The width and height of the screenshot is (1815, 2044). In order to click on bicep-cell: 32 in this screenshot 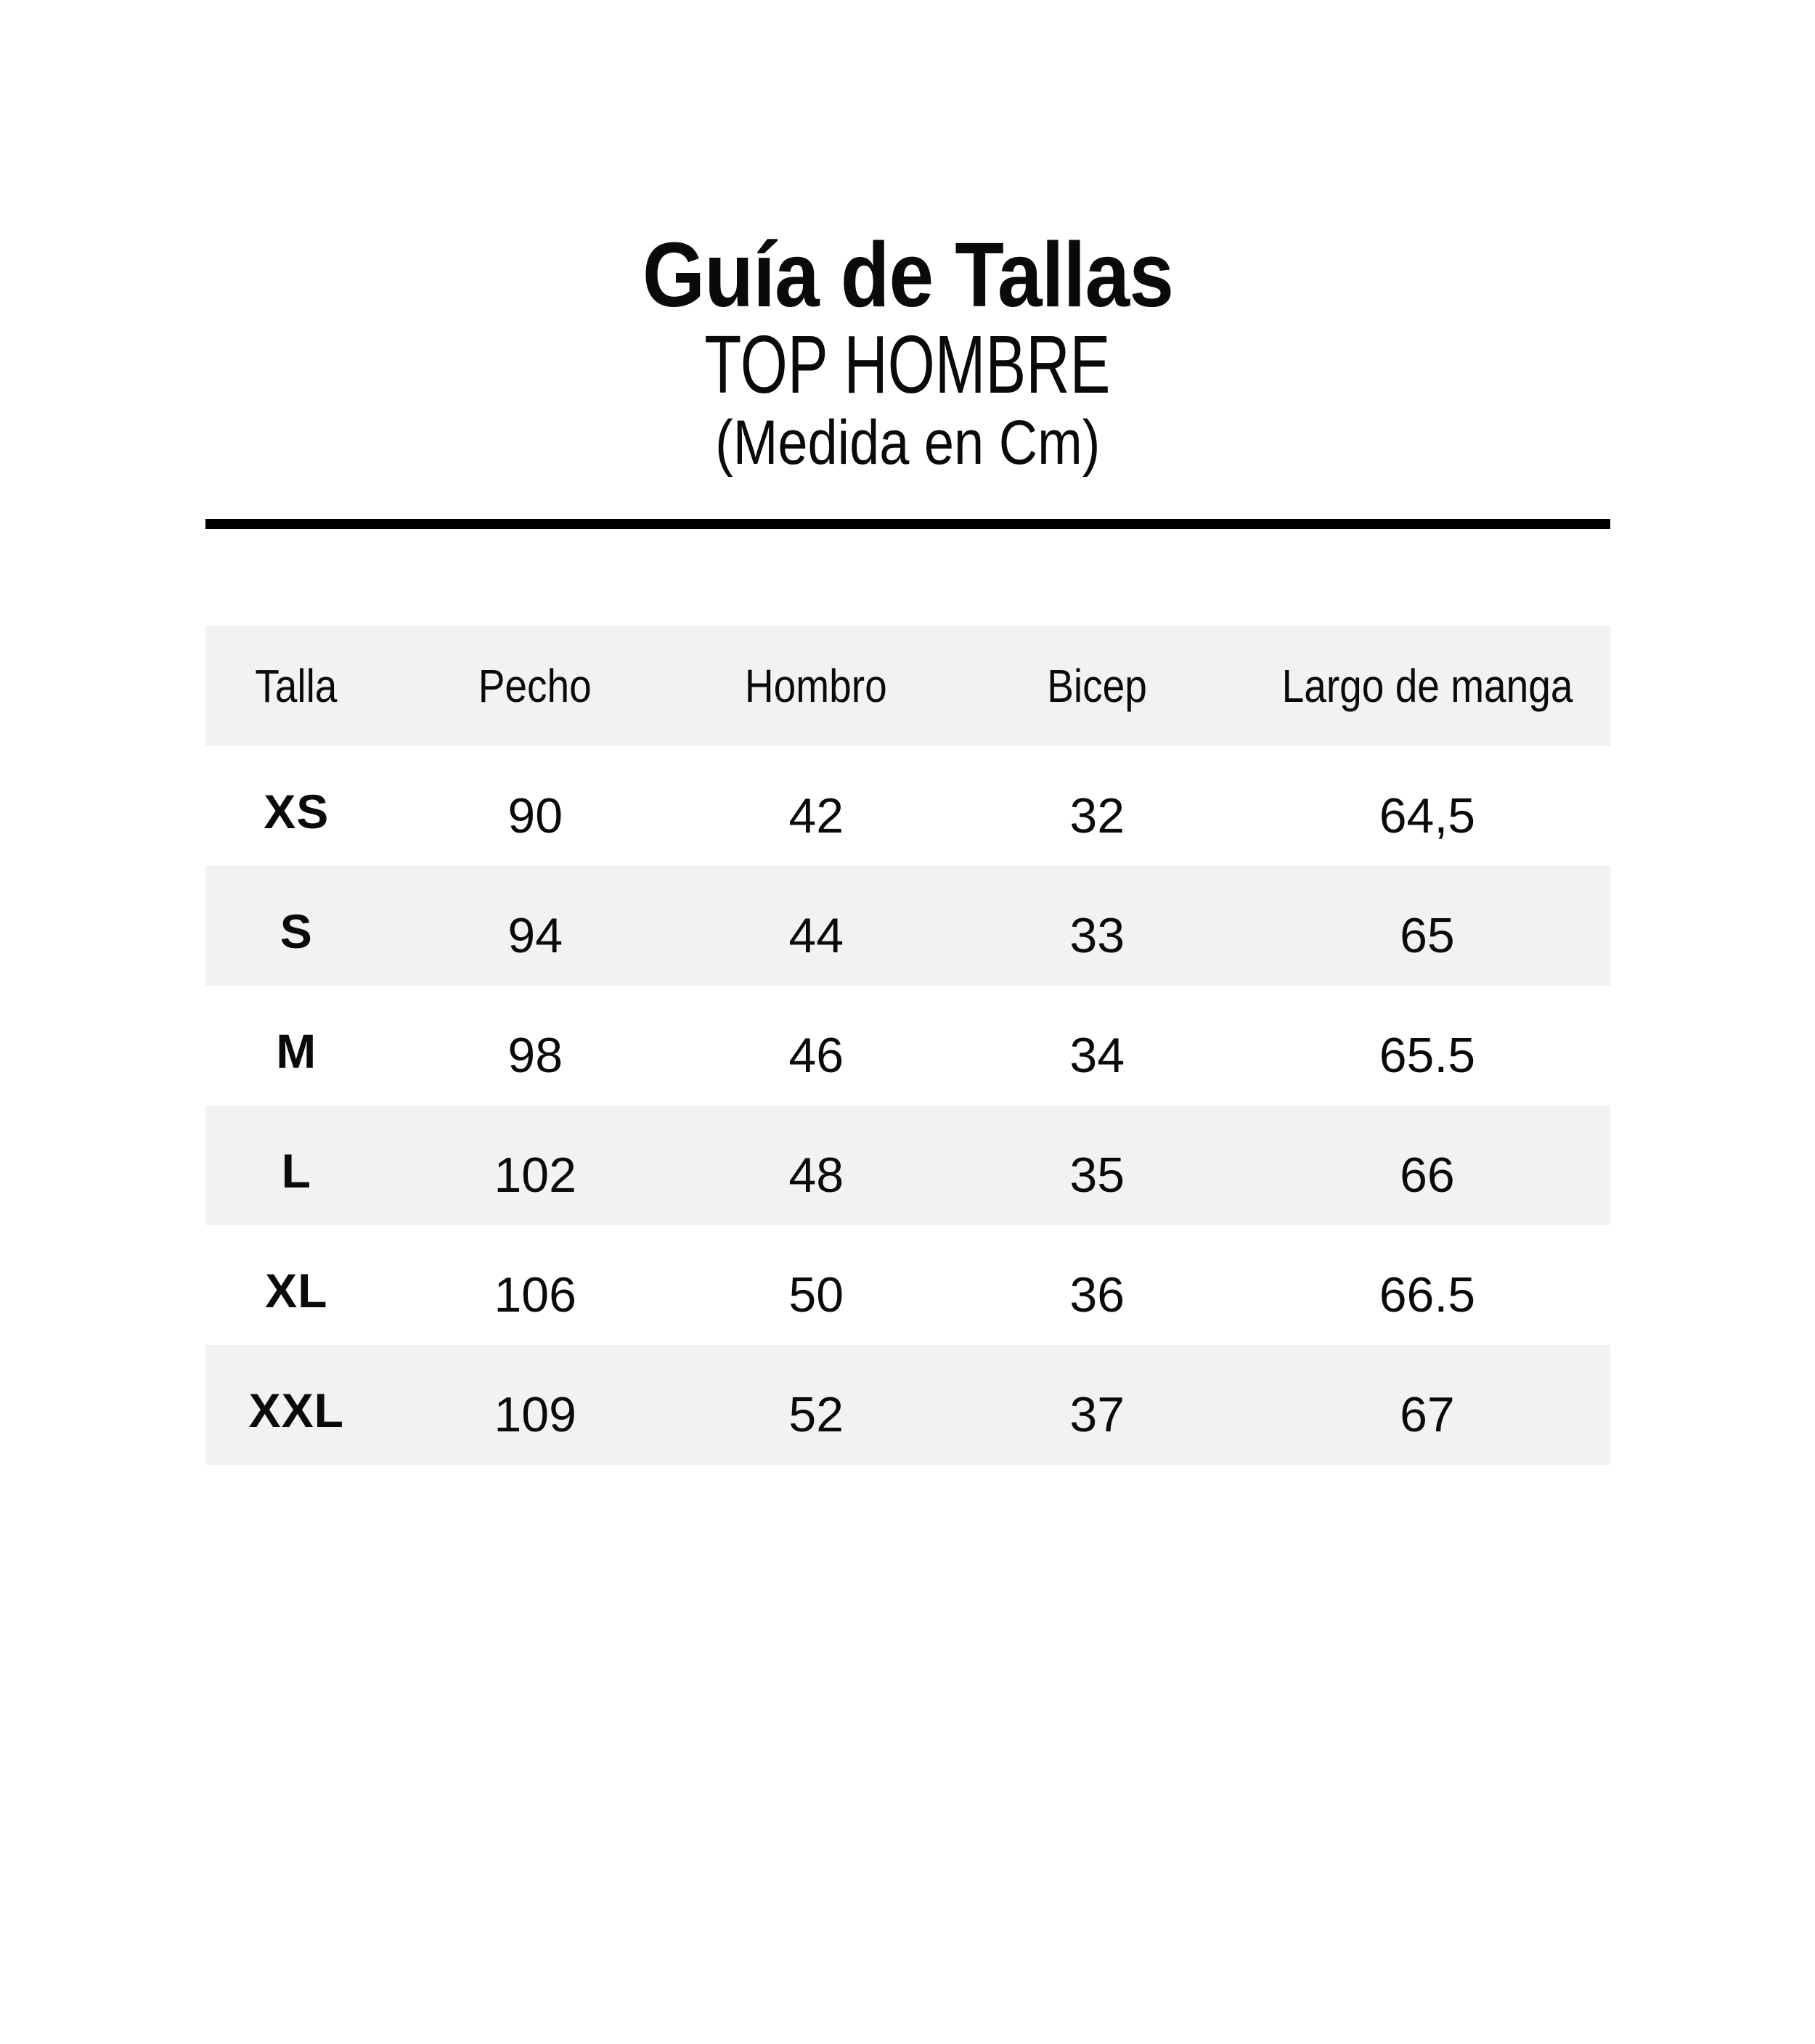, I will do `click(1097, 815)`.